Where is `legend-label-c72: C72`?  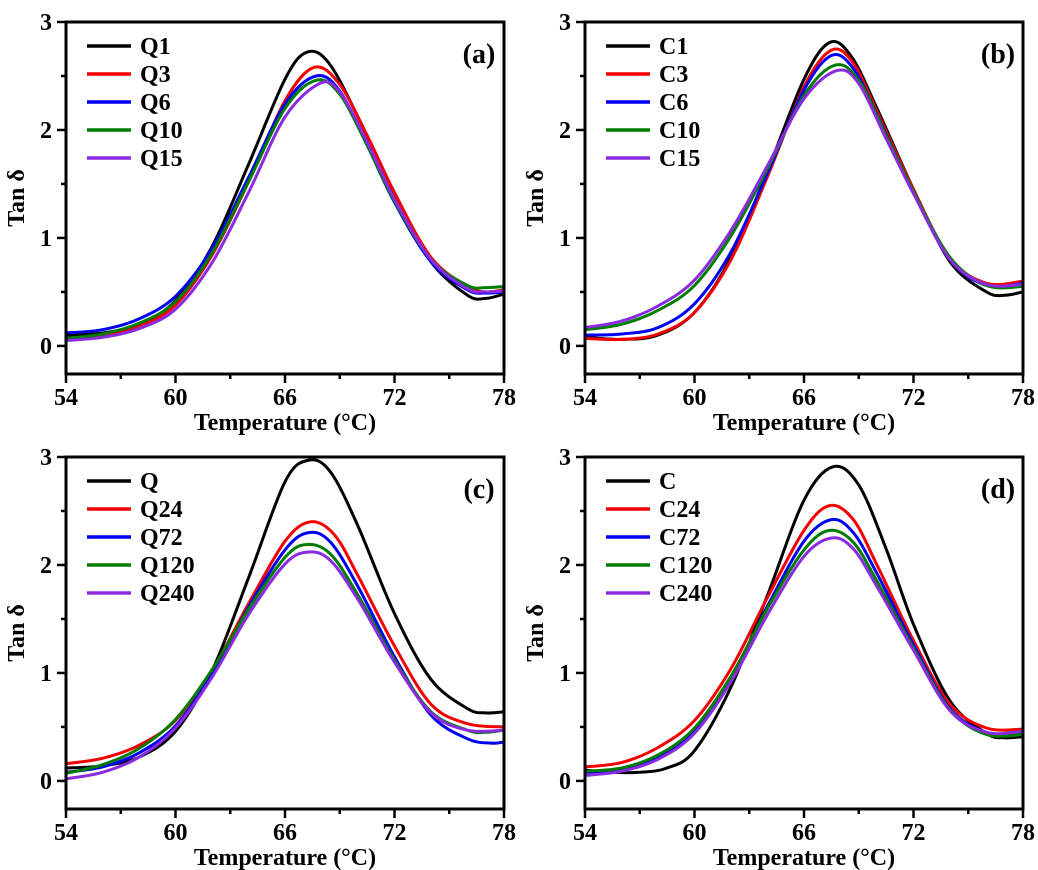 legend-label-c72: C72 is located at coordinates (679, 538).